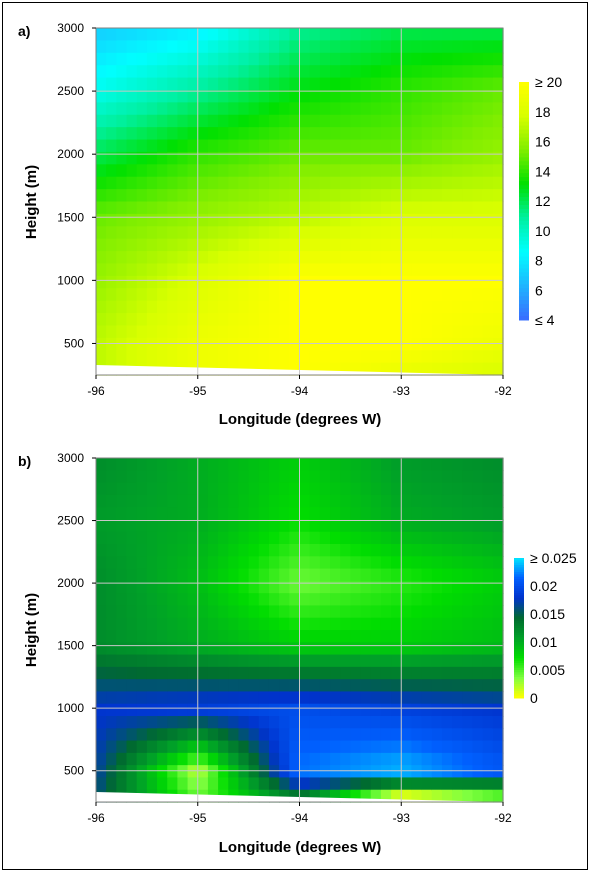 The height and width of the screenshot is (874, 592). What do you see at coordinates (70, 521) in the screenshot?
I see `y-tick-label: 2500` at bounding box center [70, 521].